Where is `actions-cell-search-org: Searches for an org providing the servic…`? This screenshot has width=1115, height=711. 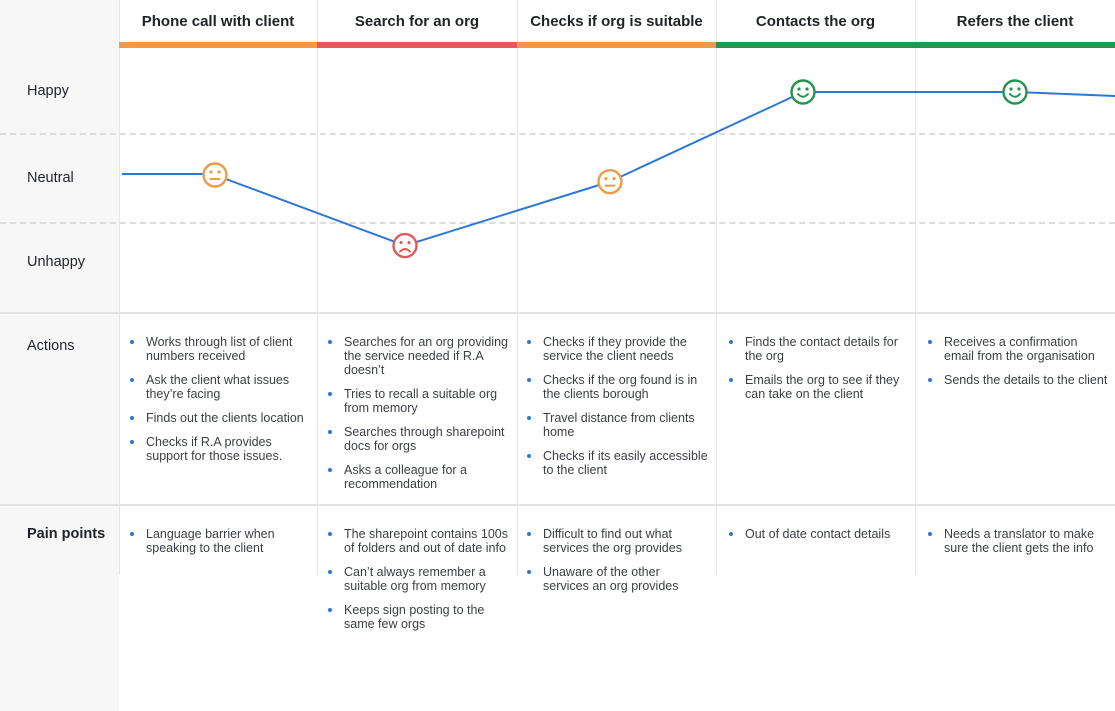
actions-cell-search-org: Searches for an org providing the servic… is located at coordinates (417, 418).